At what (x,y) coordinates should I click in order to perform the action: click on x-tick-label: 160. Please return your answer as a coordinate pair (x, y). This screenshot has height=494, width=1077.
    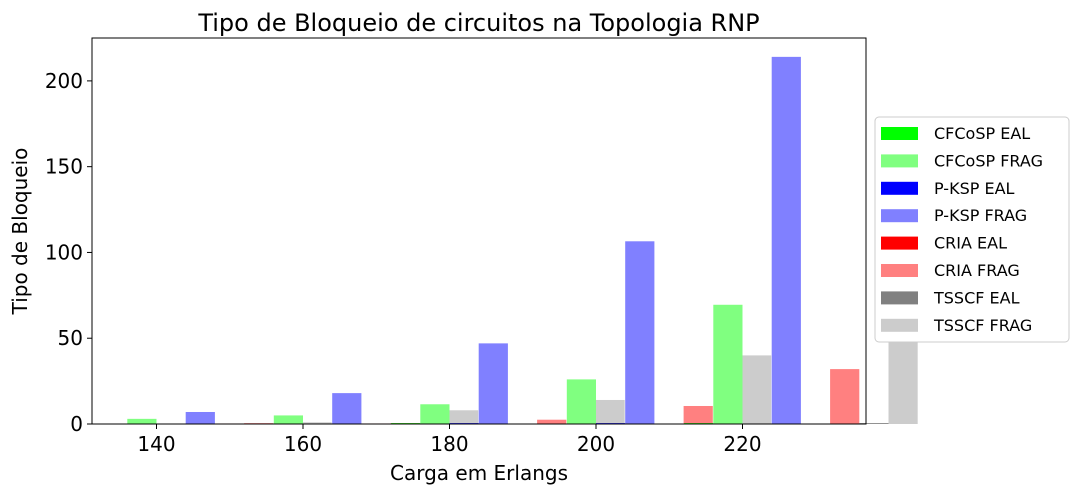
    Looking at the image, I should click on (303, 444).